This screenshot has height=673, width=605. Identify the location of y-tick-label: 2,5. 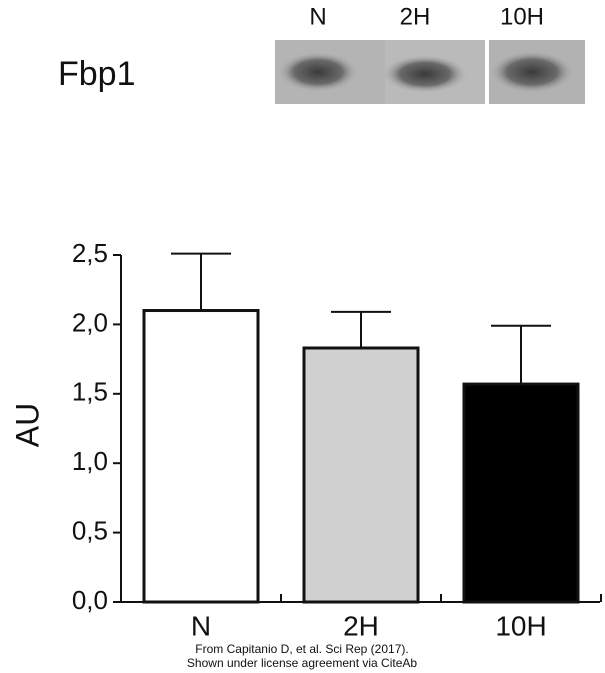
(90, 253).